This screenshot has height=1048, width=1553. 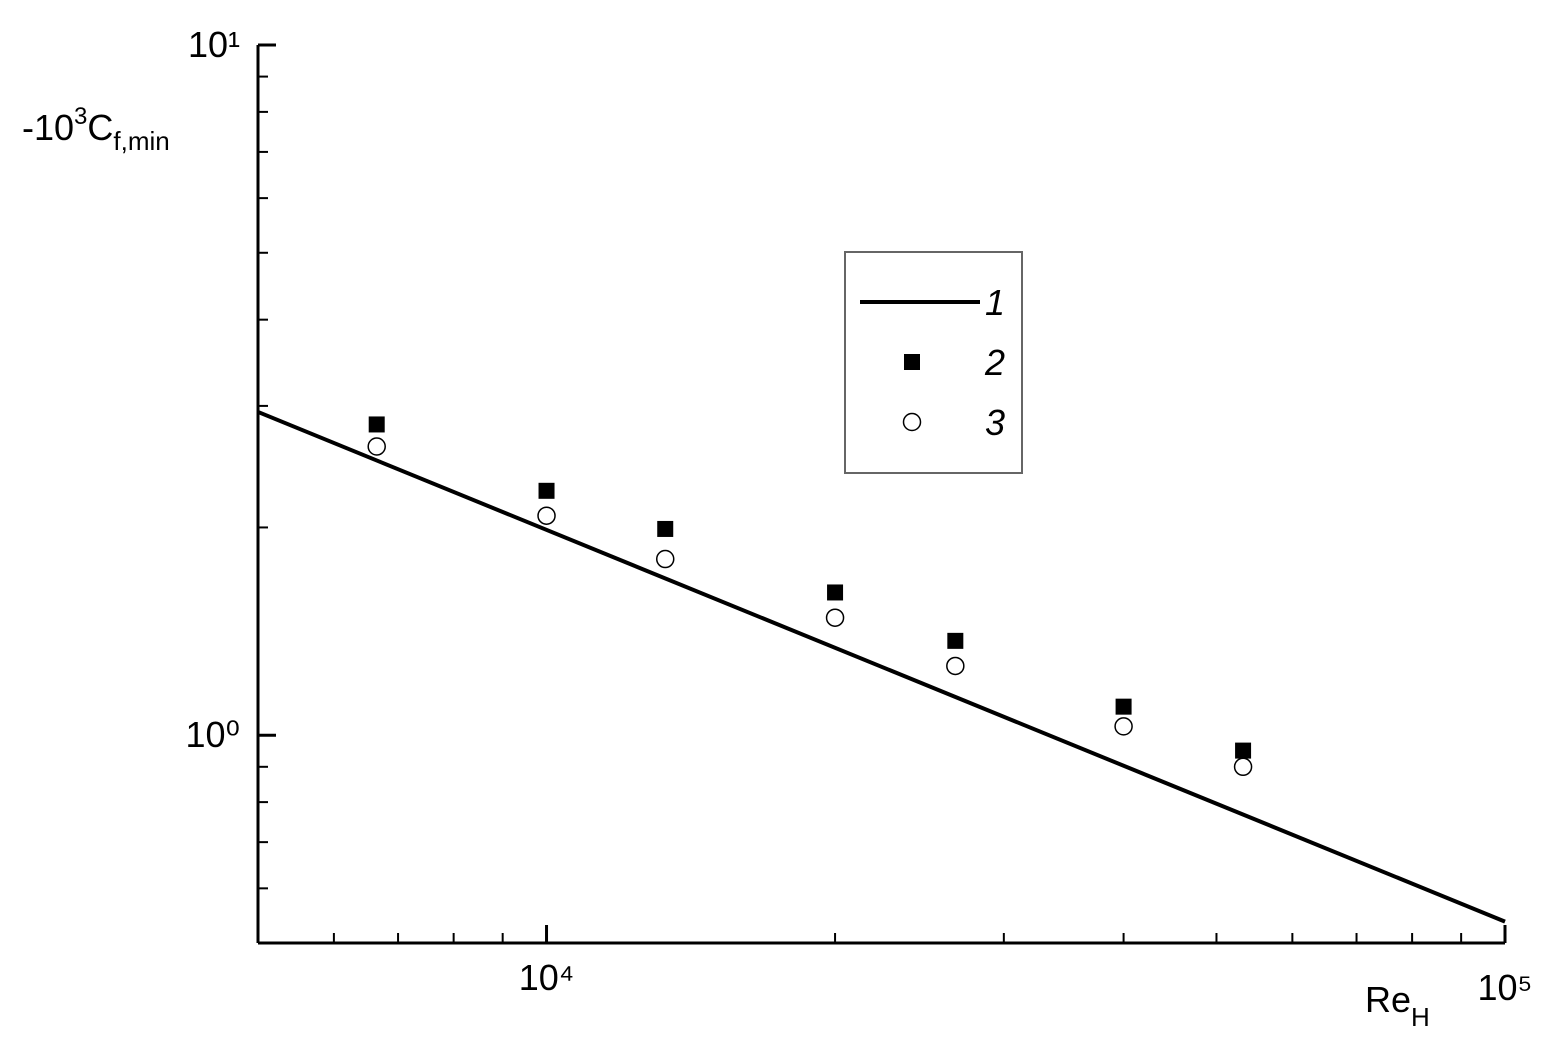 What do you see at coordinates (547, 977) in the screenshot?
I see `x-tick-label: 10⁴` at bounding box center [547, 977].